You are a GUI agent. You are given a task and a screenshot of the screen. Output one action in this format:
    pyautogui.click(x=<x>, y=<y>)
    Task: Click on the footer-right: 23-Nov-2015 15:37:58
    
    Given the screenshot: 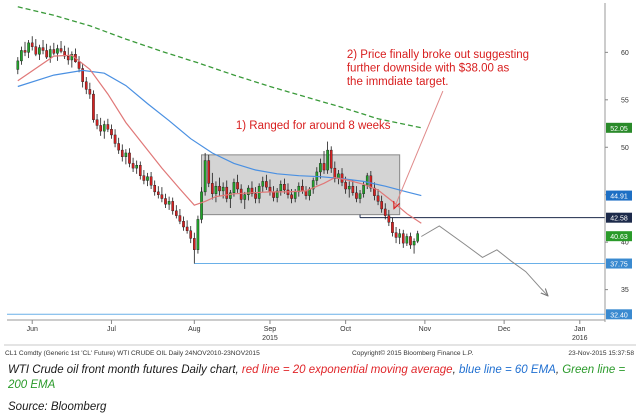 What is the action you would take?
    pyautogui.click(x=601, y=353)
    